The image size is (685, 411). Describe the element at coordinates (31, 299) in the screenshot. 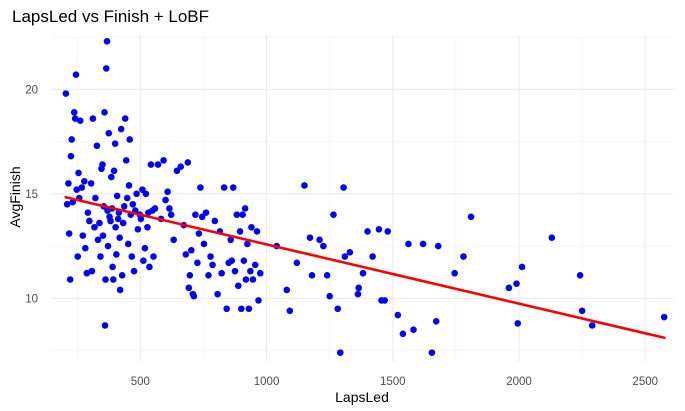

I see `y-tick-label: 10` at that location.